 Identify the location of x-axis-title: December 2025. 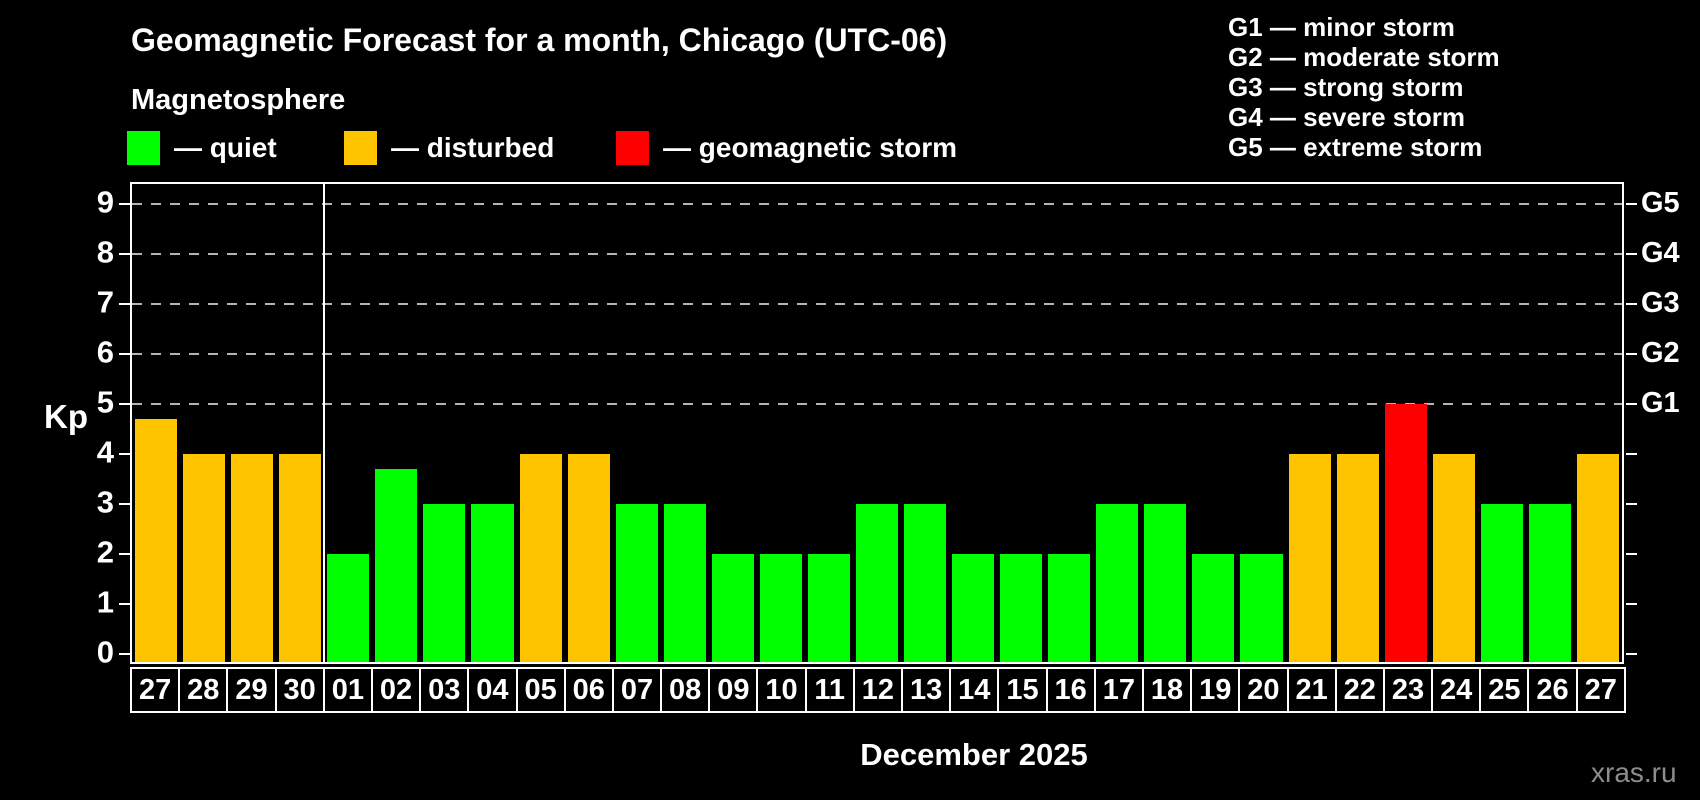
(974, 754).